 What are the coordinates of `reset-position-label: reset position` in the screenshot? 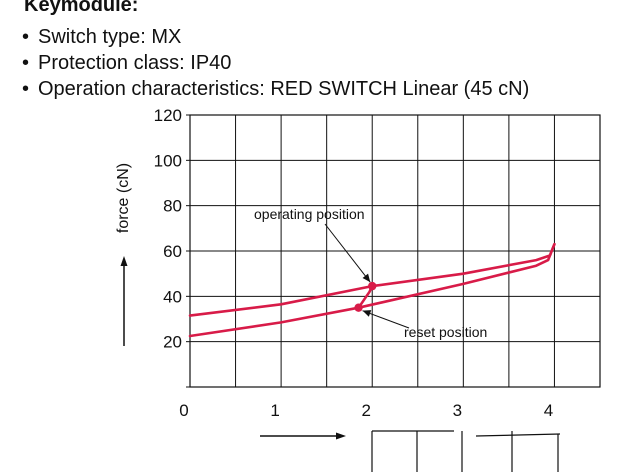 It's located at (445, 332).